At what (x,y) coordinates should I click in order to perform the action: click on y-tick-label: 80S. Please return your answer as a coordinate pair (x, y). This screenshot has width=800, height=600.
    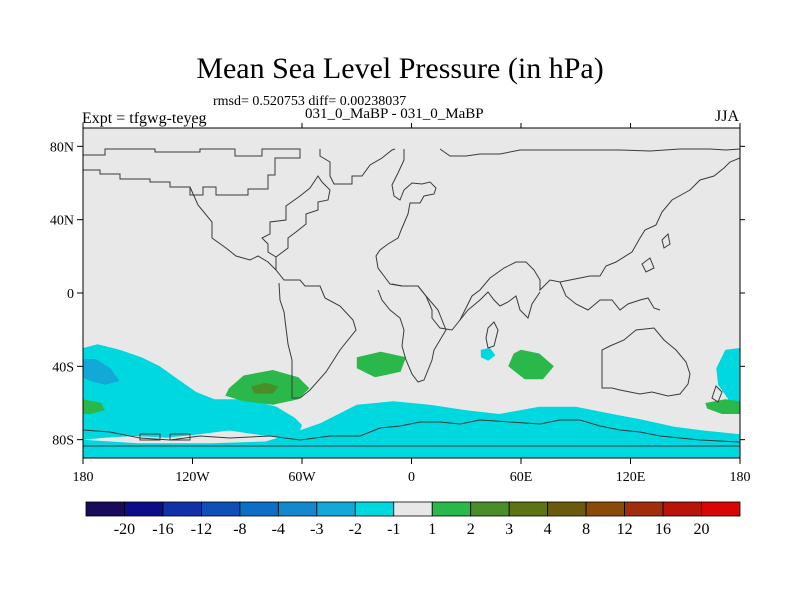
    Looking at the image, I should click on (63, 441).